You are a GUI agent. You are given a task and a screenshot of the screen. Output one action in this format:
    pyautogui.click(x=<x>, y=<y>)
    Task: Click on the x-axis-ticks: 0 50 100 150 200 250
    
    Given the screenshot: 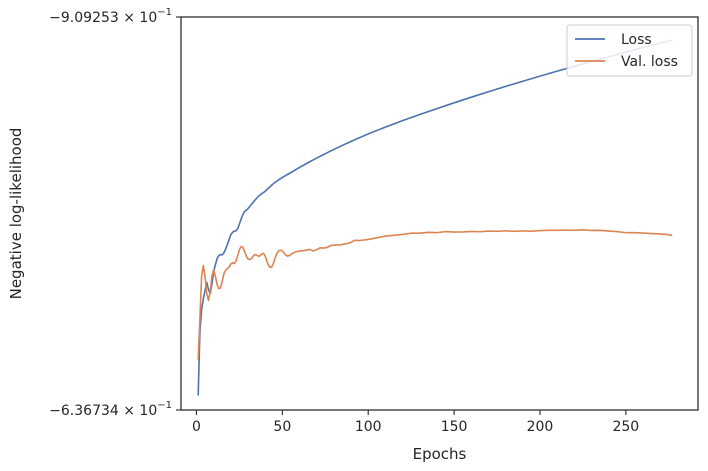 What is the action you would take?
    pyautogui.click(x=415, y=422)
    